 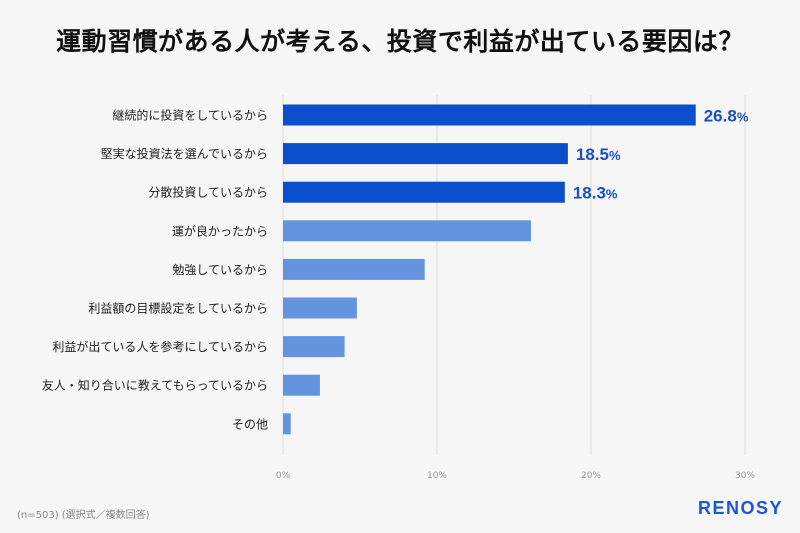 I want to click on renosy-logo: RENOSY, so click(x=740, y=508).